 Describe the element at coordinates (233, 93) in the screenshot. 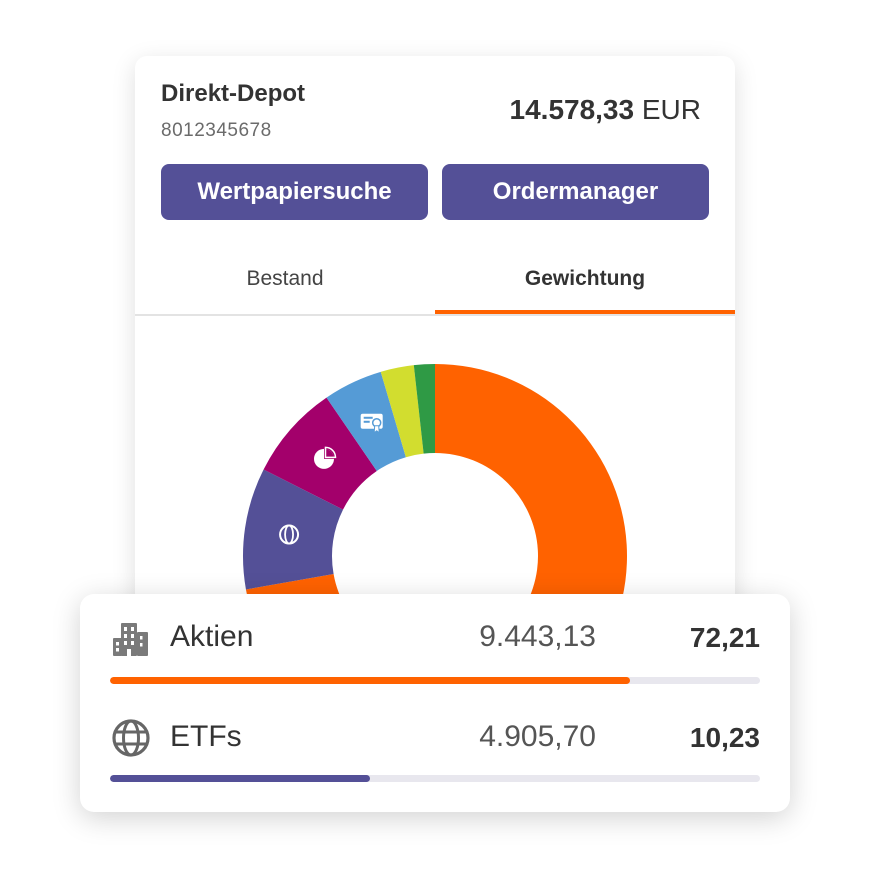

I see `depot-title: Direkt-Depot` at that location.